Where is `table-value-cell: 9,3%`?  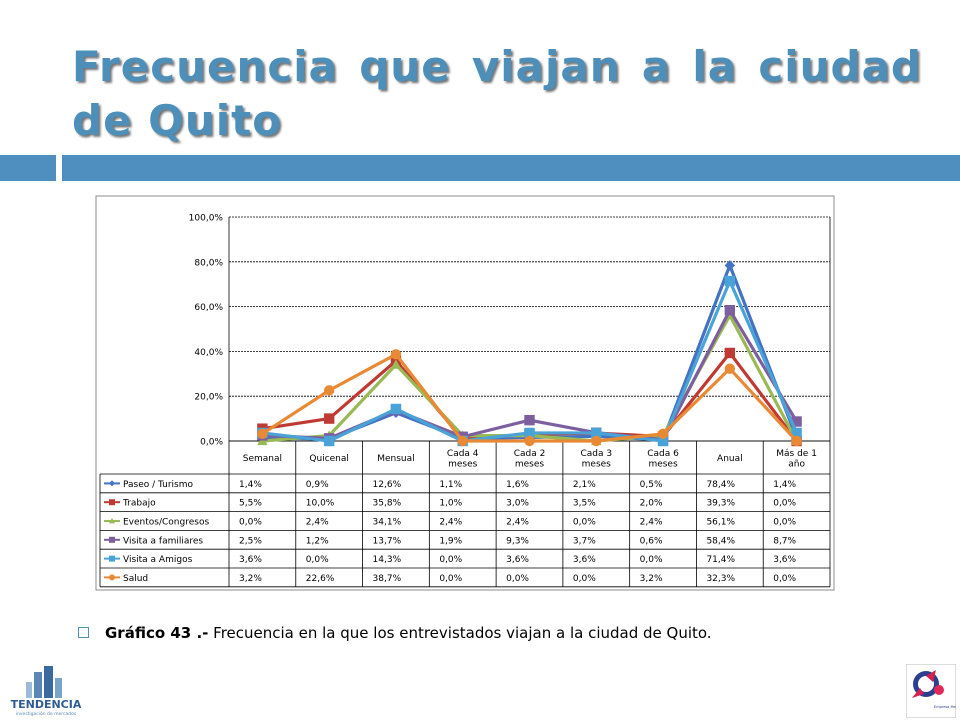
table-value-cell: 9,3% is located at coordinates (517, 541).